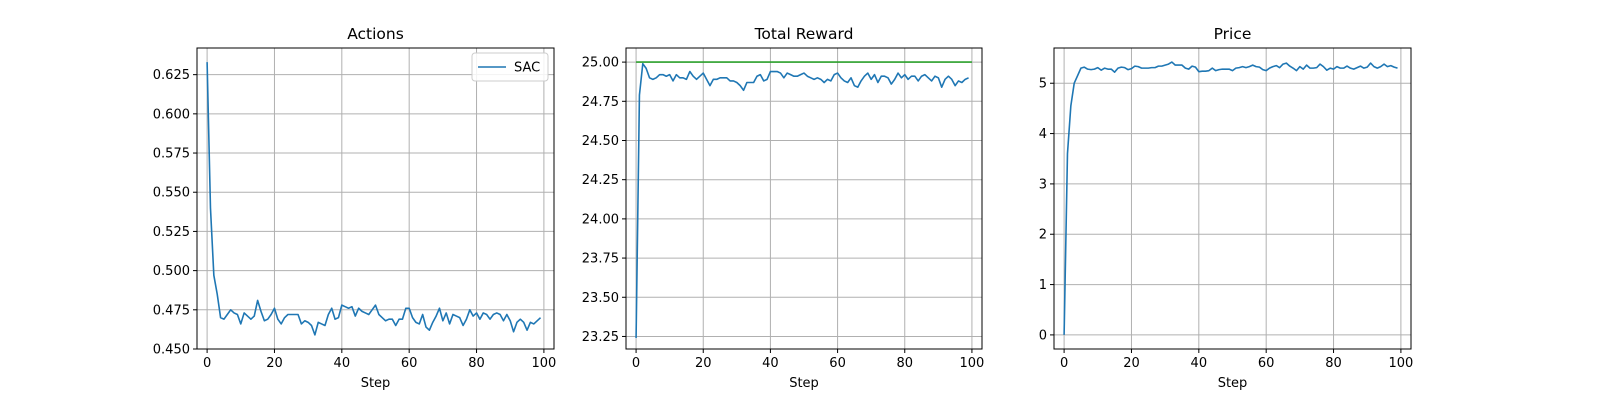 This screenshot has height=400, width=1600. Describe the element at coordinates (171, 350) in the screenshot. I see `y-tick-label: 0.450` at that location.